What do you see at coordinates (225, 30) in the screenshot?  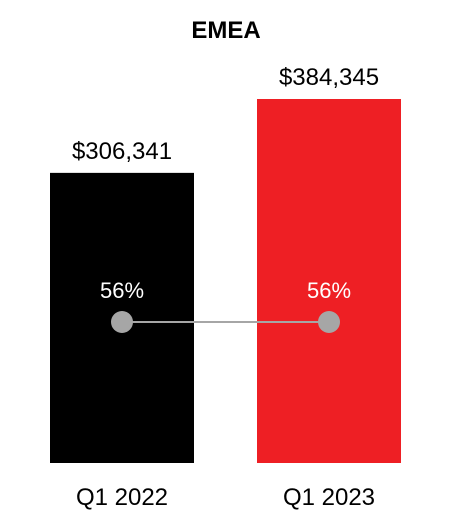 I see `chart-title: EMEA` at bounding box center [225, 30].